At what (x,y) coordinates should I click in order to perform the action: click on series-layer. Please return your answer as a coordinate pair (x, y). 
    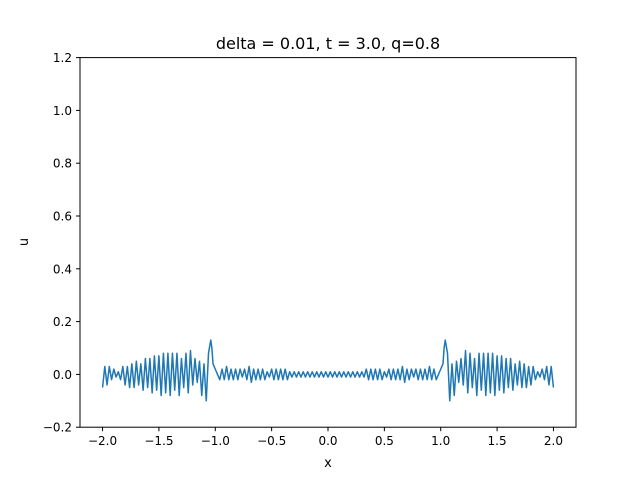
    Looking at the image, I should click on (328, 370).